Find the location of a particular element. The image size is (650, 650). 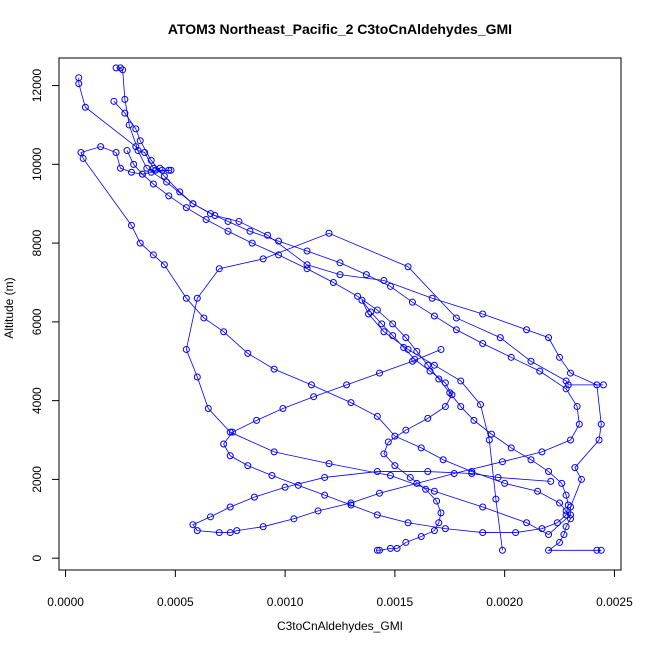

x-axis-label: C3toCnAldehydes_GMI is located at coordinates (340, 626).